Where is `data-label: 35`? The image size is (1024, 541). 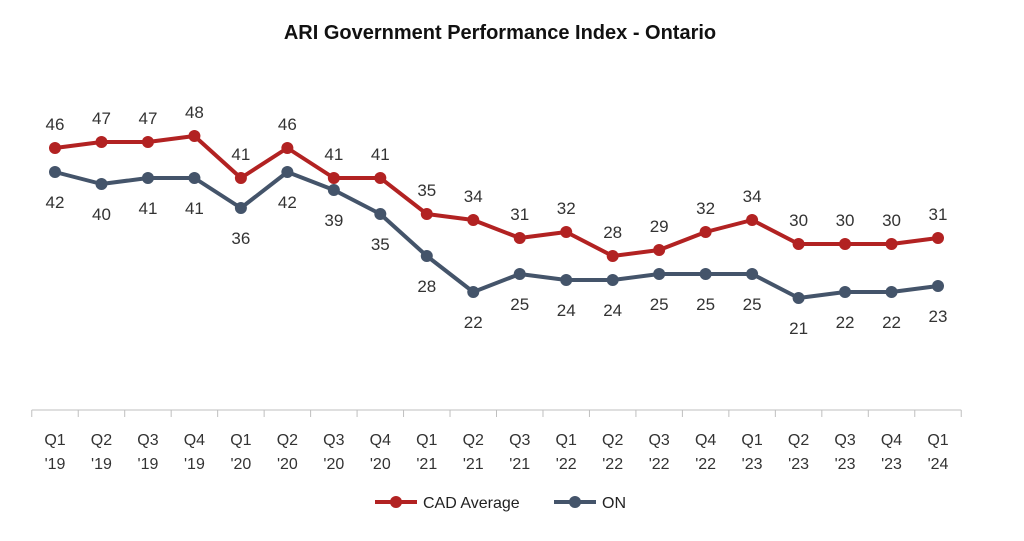 data-label: 35 is located at coordinates (426, 190).